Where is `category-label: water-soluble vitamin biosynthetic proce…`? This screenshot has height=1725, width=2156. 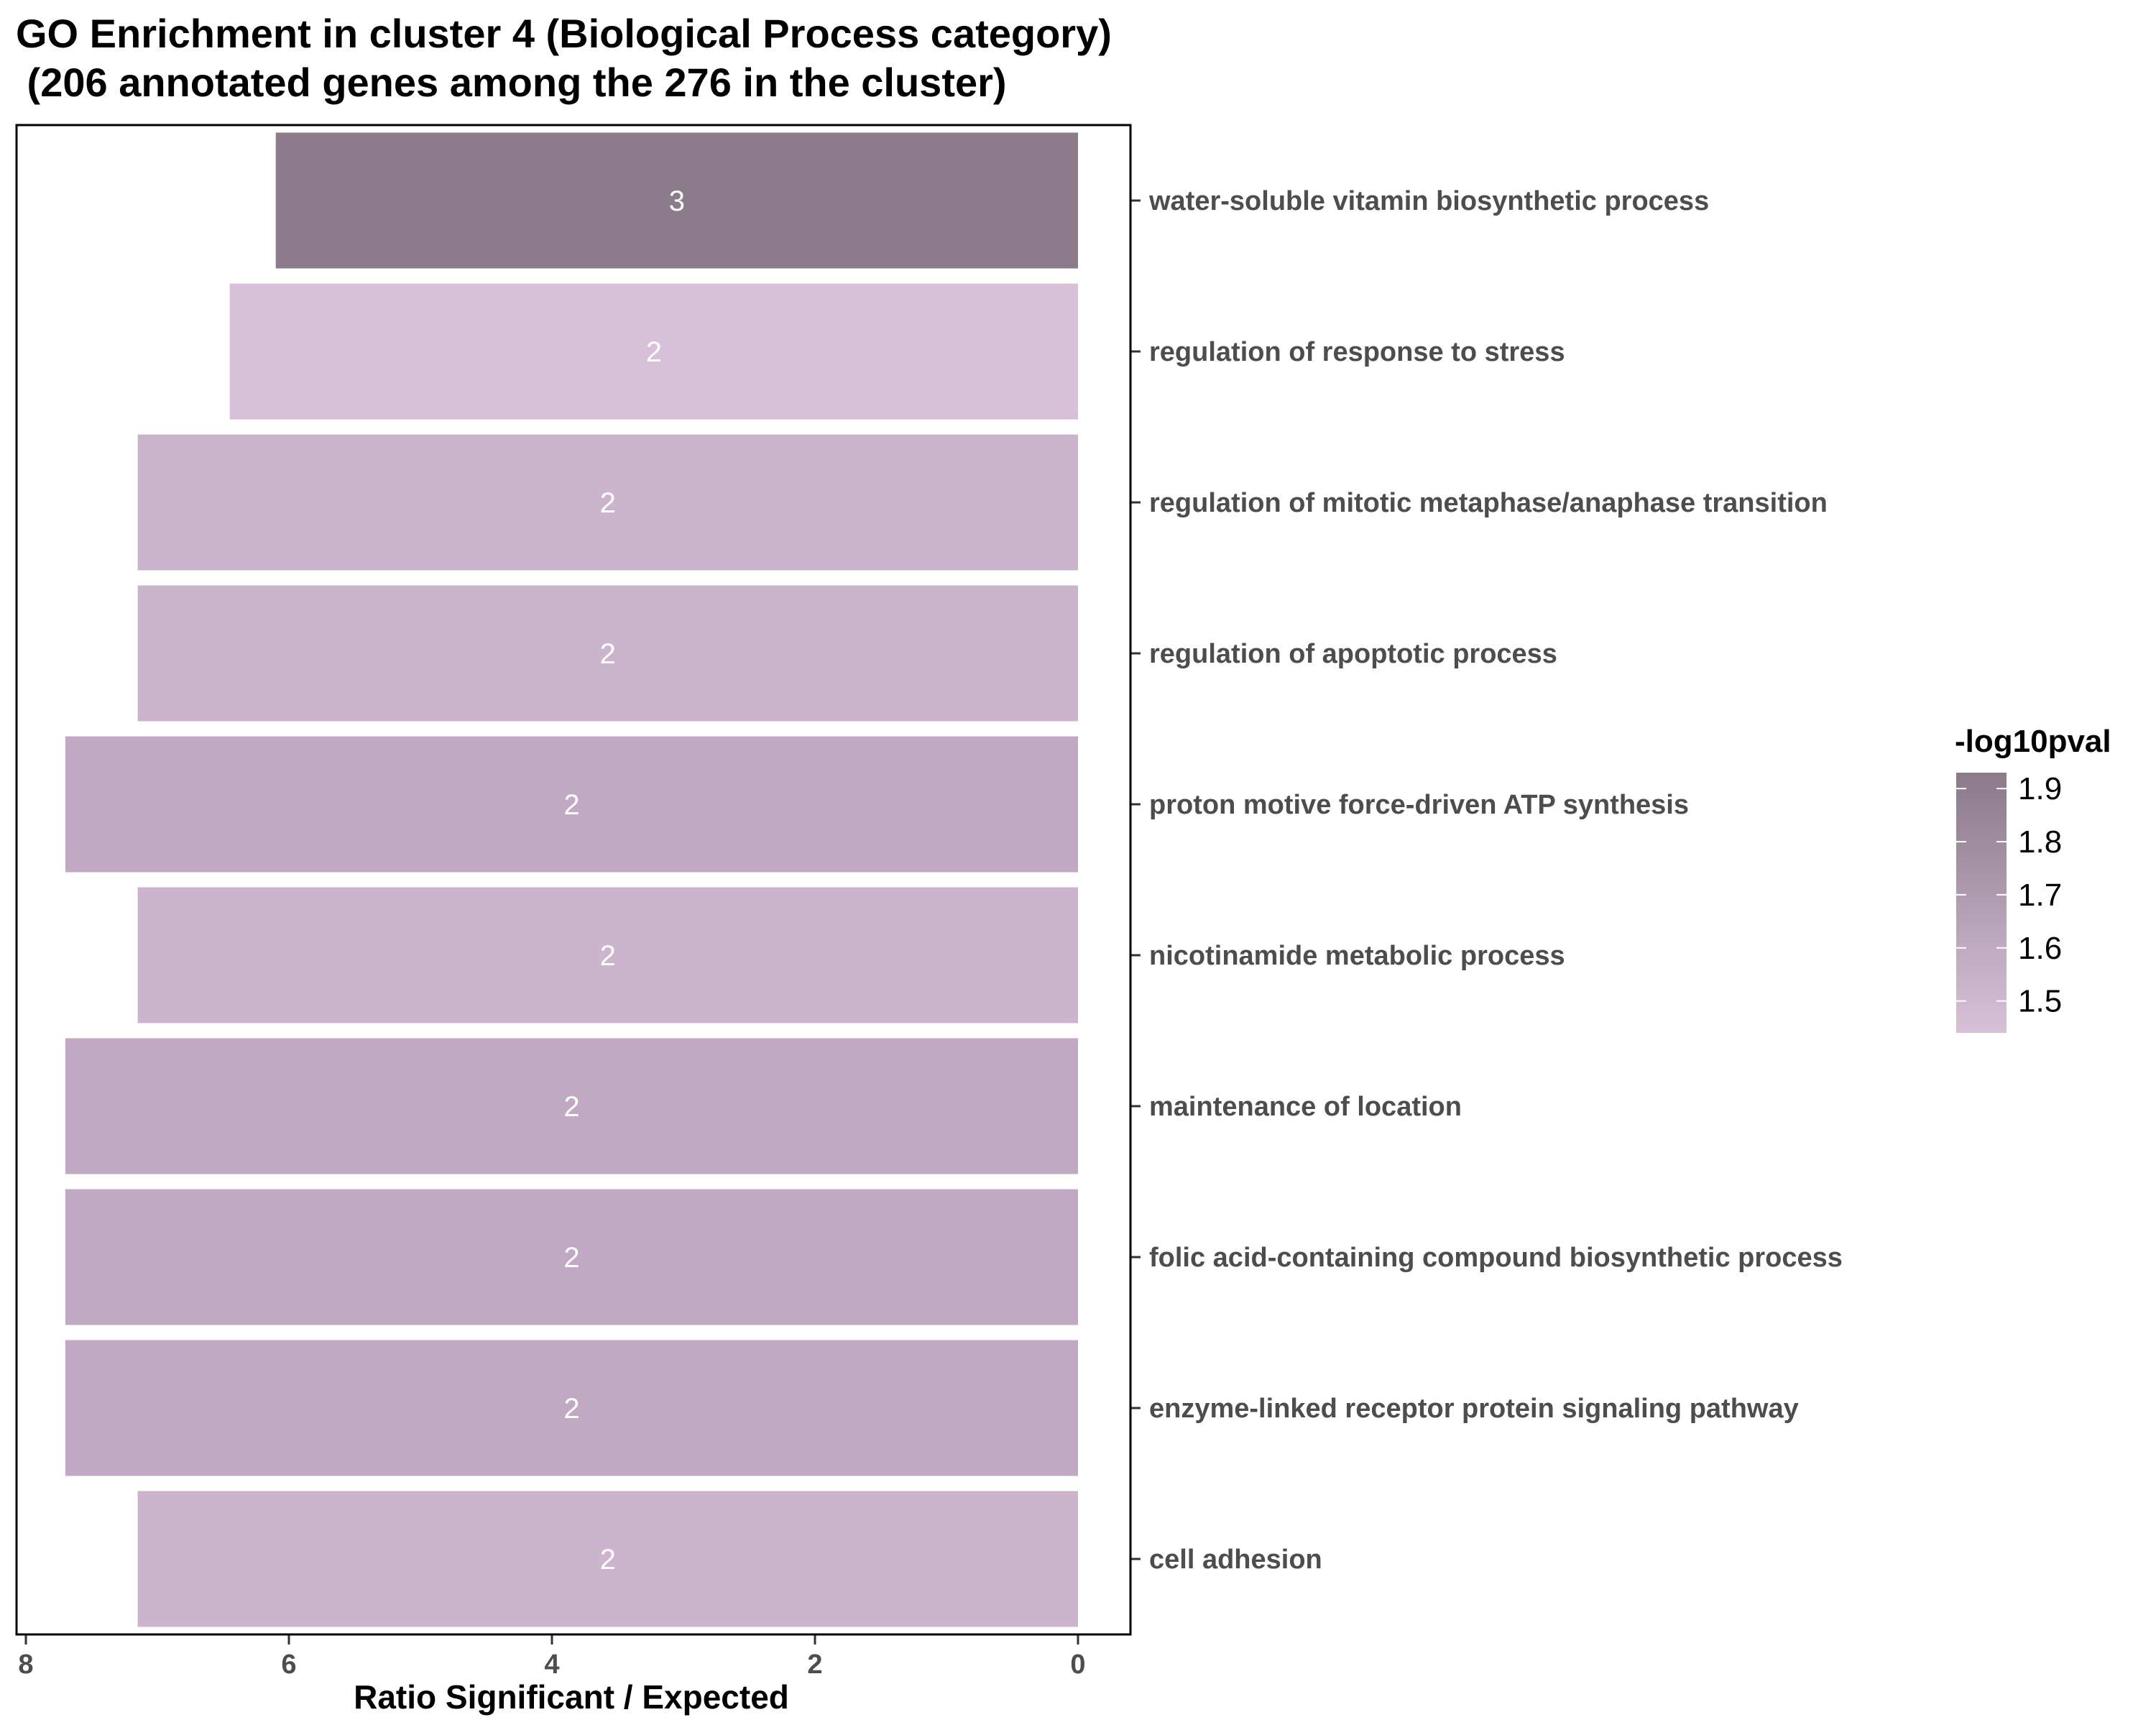
category-label: water-soluble vitamin biosynthetic proce… is located at coordinates (1429, 201).